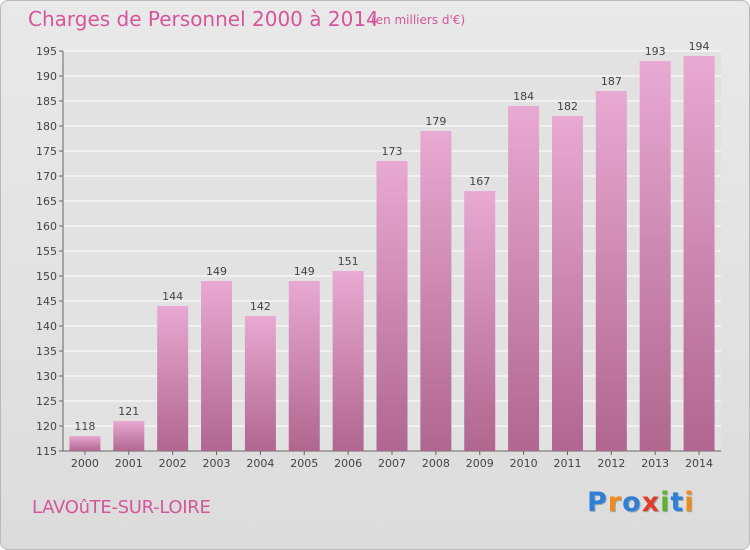 This screenshot has height=550, width=750. What do you see at coordinates (46, 376) in the screenshot?
I see `y-tick-label: 130` at bounding box center [46, 376].